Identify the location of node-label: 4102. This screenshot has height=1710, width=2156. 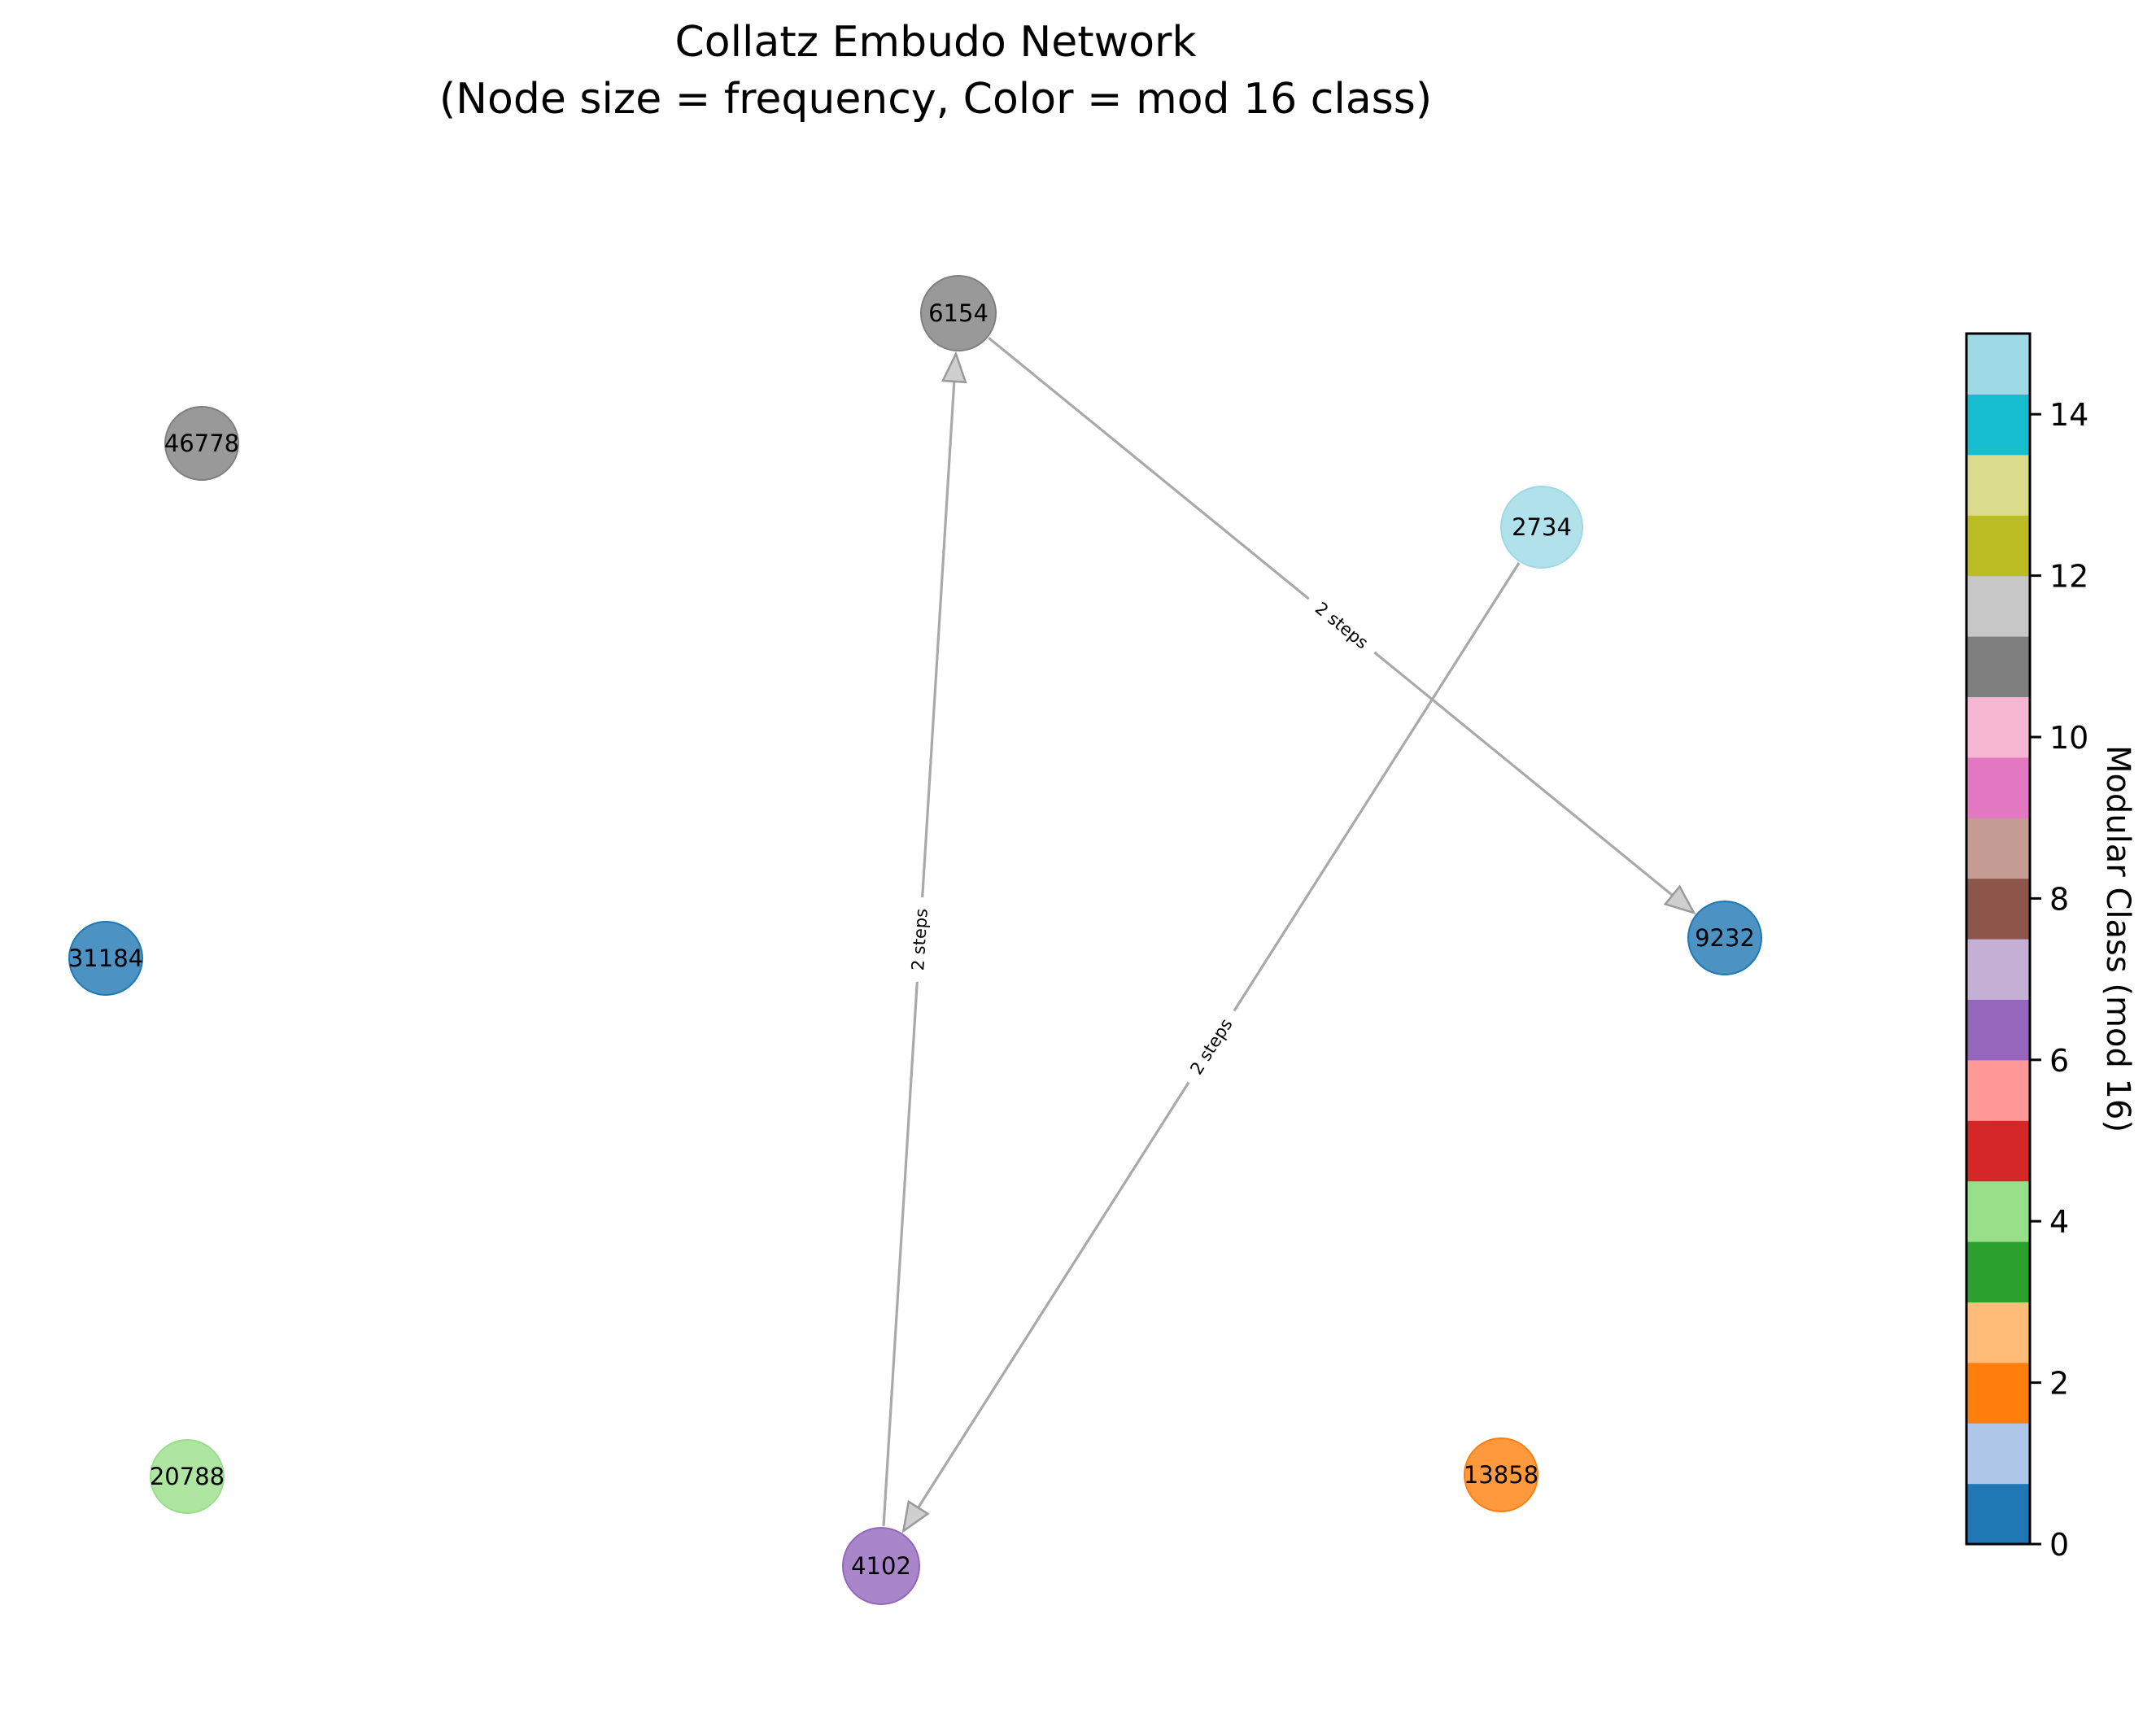
(881, 1566).